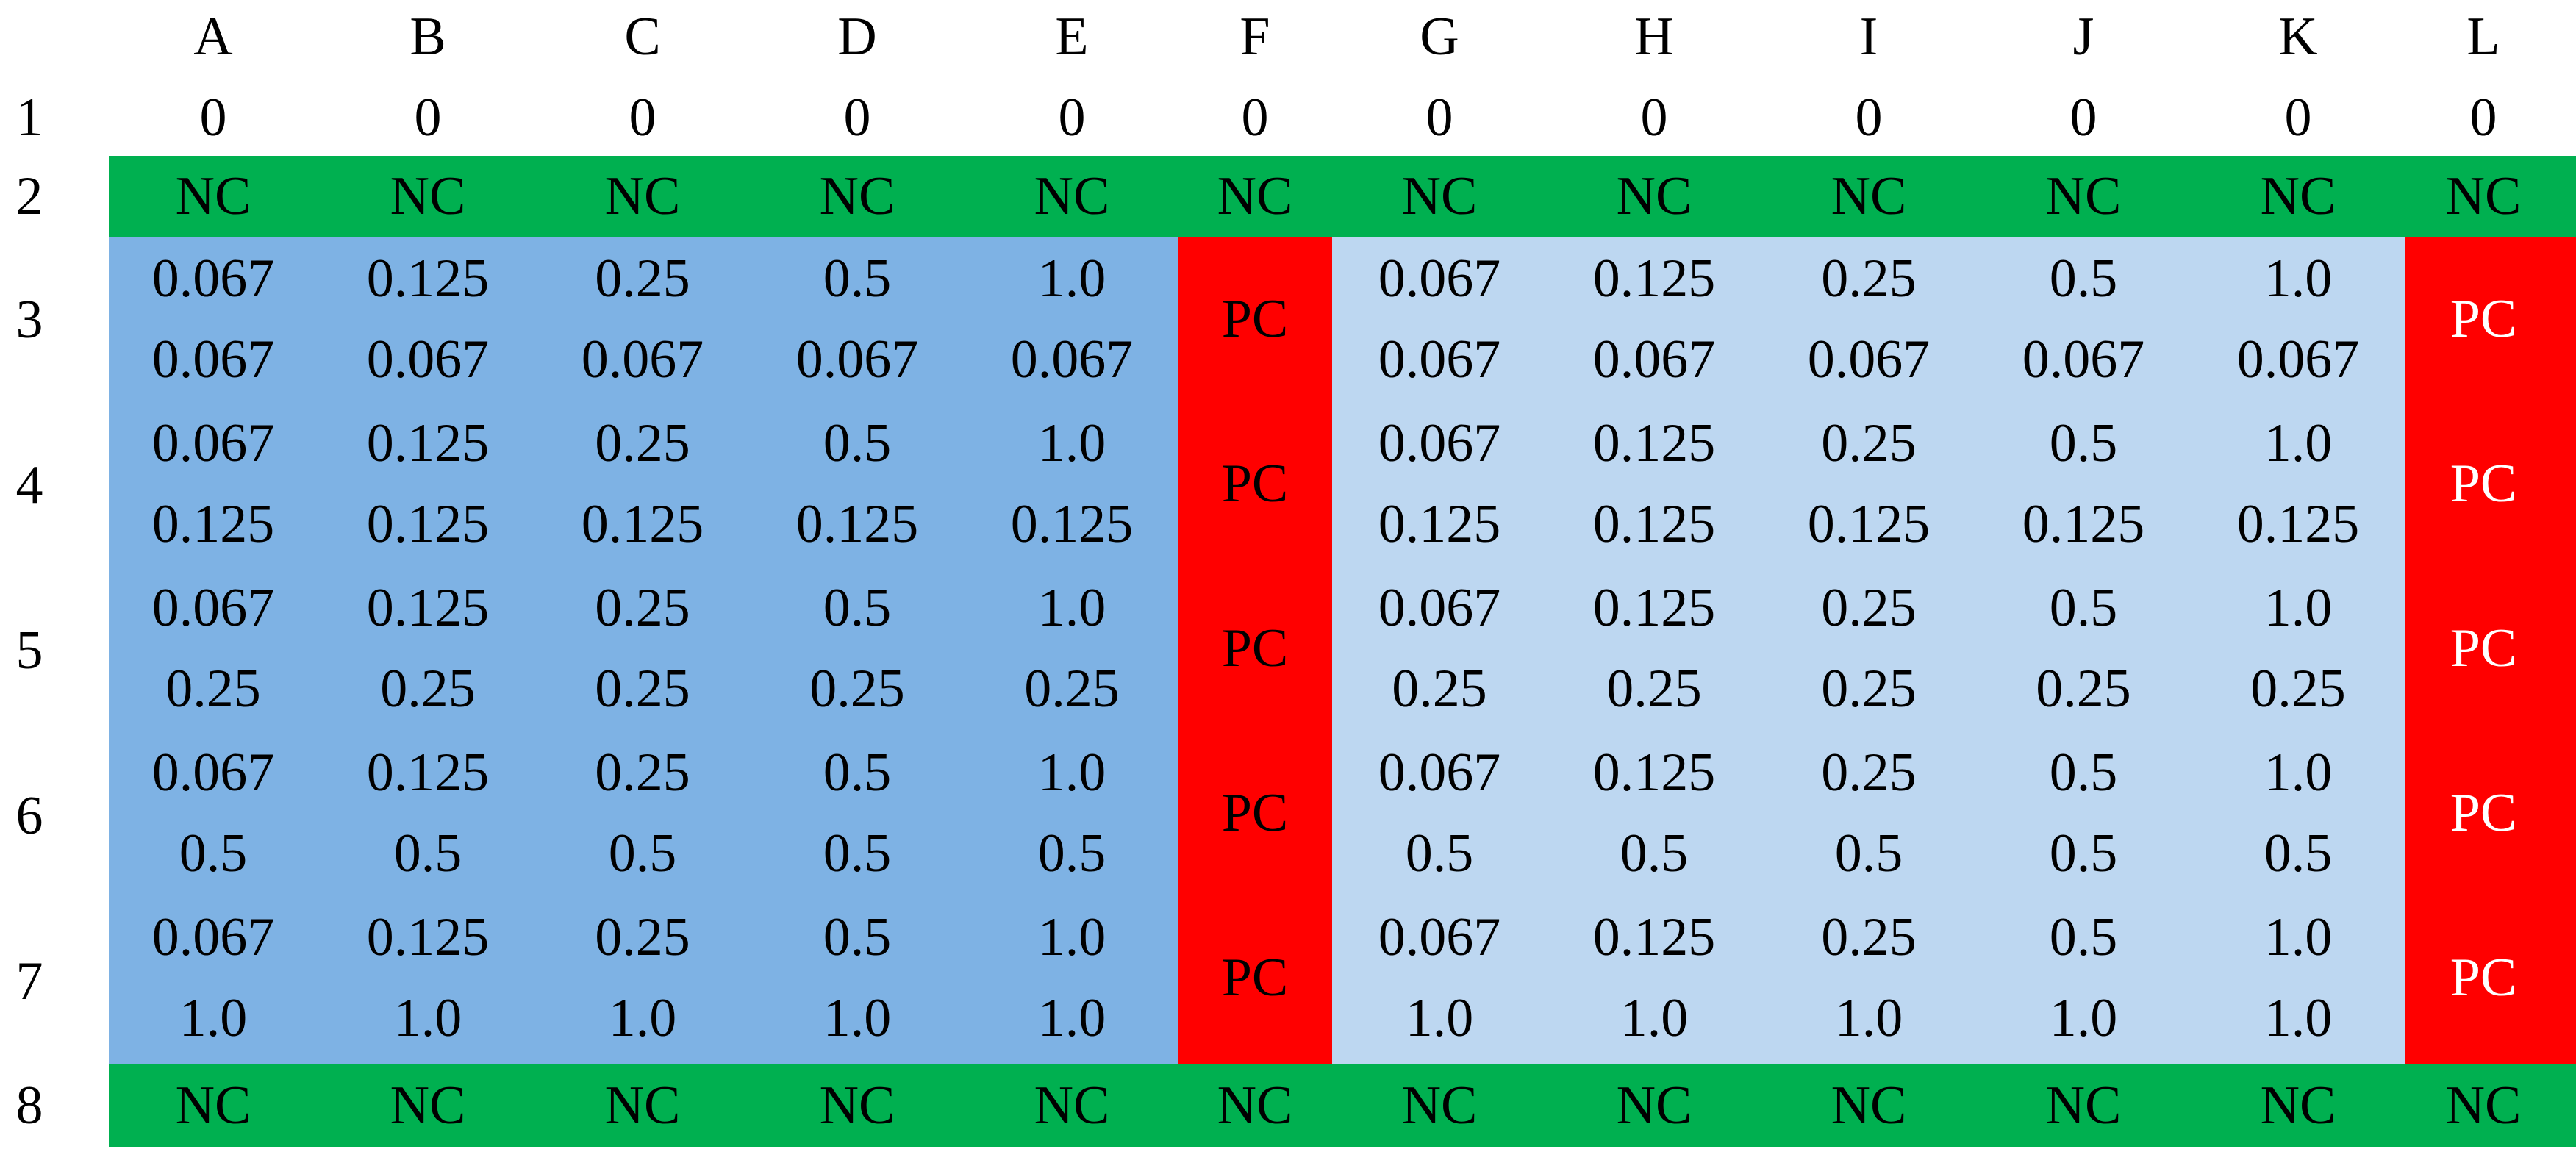 This screenshot has height=1160, width=2576. I want to click on nc-cell-c8: NC, so click(642, 1105).